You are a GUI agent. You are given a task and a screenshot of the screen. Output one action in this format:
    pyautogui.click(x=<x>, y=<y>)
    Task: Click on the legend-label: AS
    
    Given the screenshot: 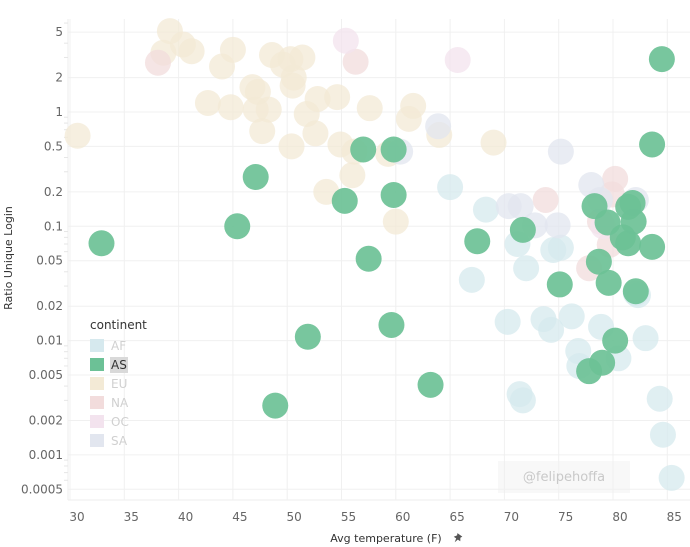 What is the action you would take?
    pyautogui.click(x=119, y=364)
    